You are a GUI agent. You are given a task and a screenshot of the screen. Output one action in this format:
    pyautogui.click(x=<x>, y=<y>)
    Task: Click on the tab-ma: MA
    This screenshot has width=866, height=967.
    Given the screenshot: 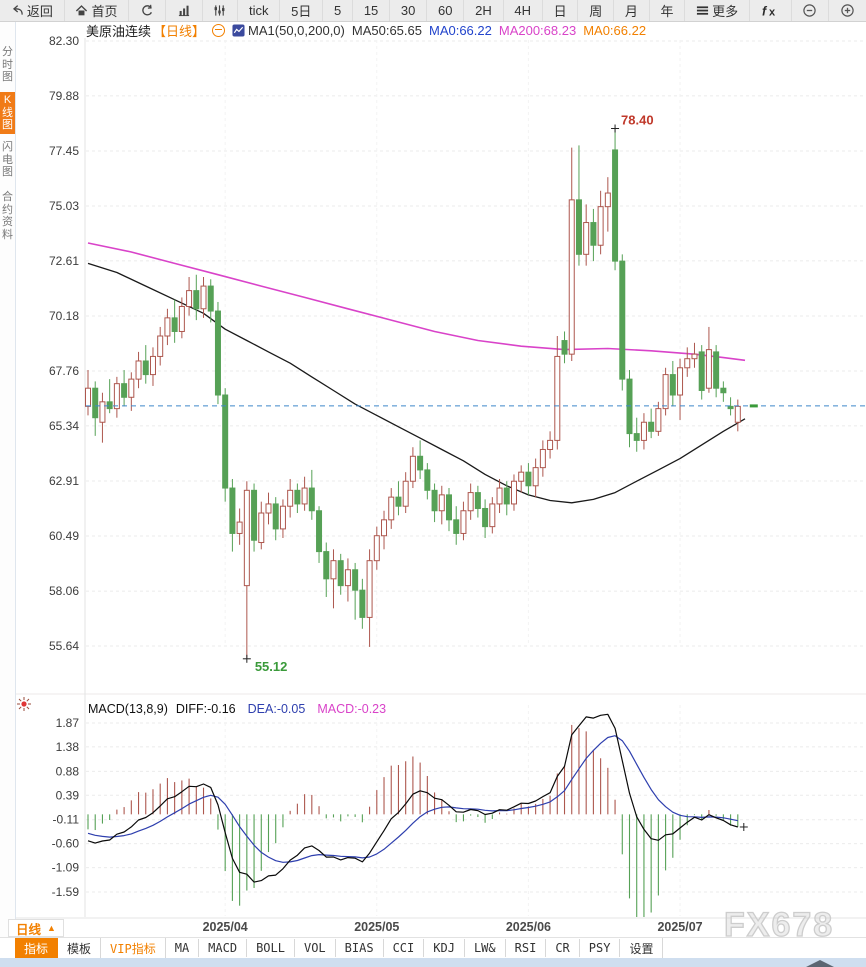 What is the action you would take?
    pyautogui.click(x=183, y=948)
    